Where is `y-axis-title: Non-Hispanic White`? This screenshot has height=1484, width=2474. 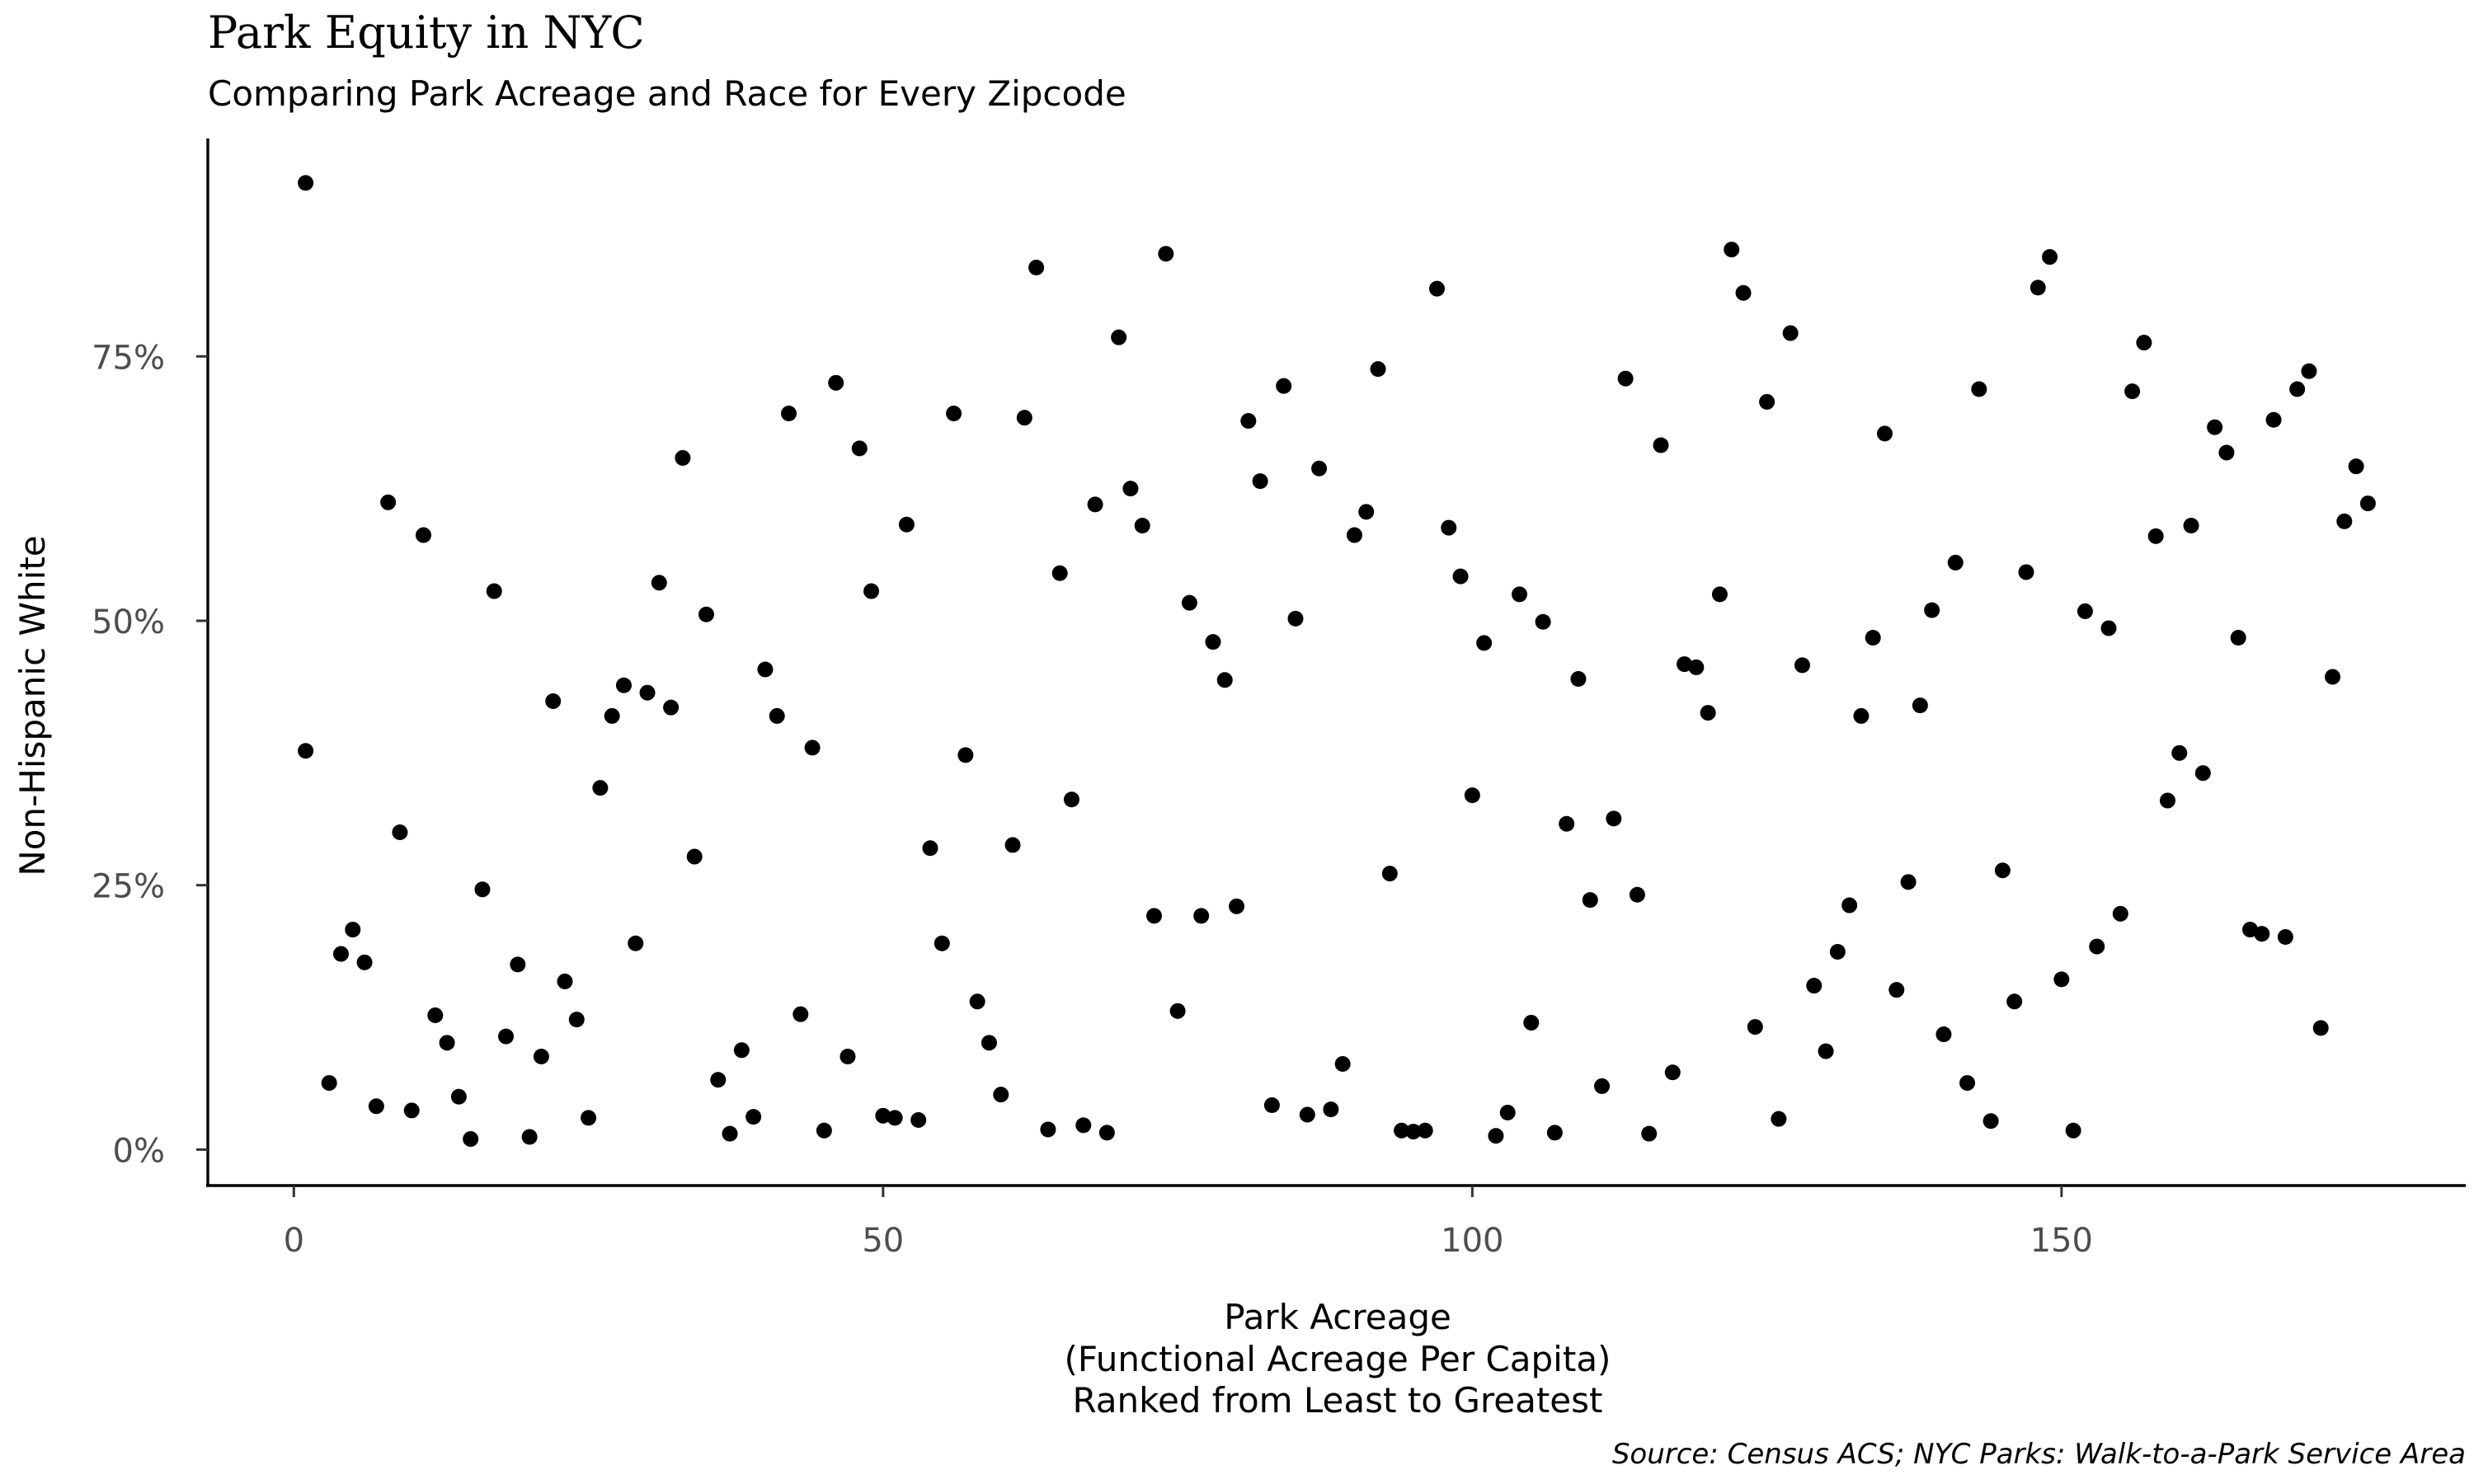 y-axis-title: Non-Hispanic White is located at coordinates (32, 705).